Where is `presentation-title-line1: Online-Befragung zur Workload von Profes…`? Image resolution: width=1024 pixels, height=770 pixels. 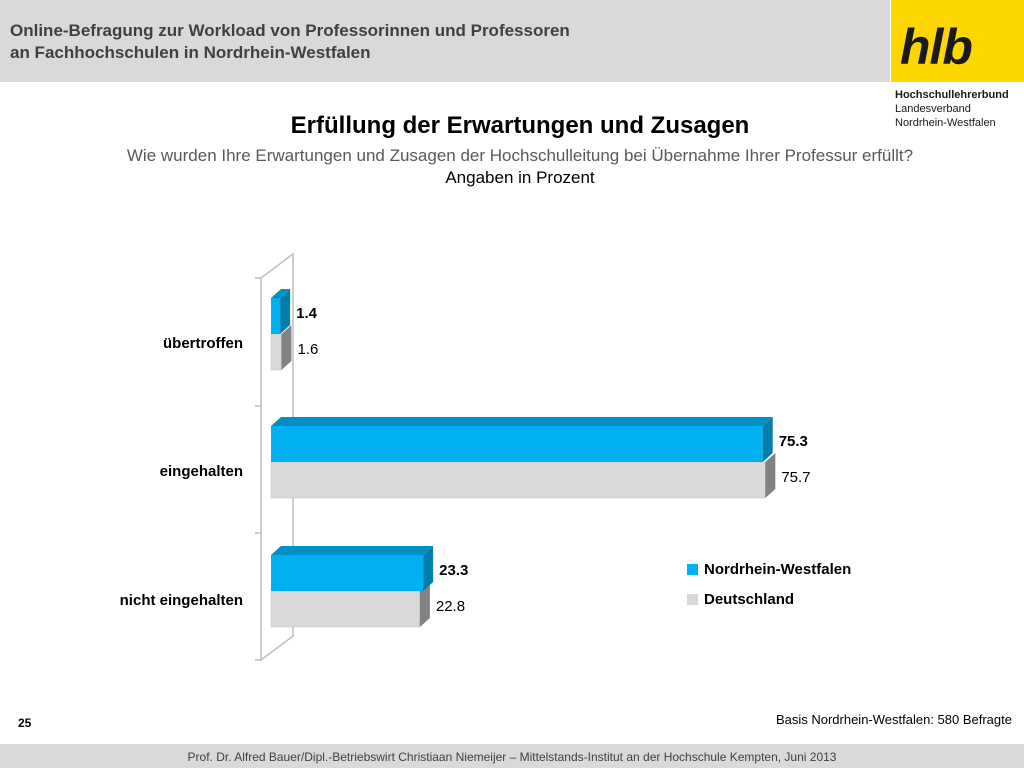 presentation-title-line1: Online-Befragung zur Workload von Profes… is located at coordinates (290, 30).